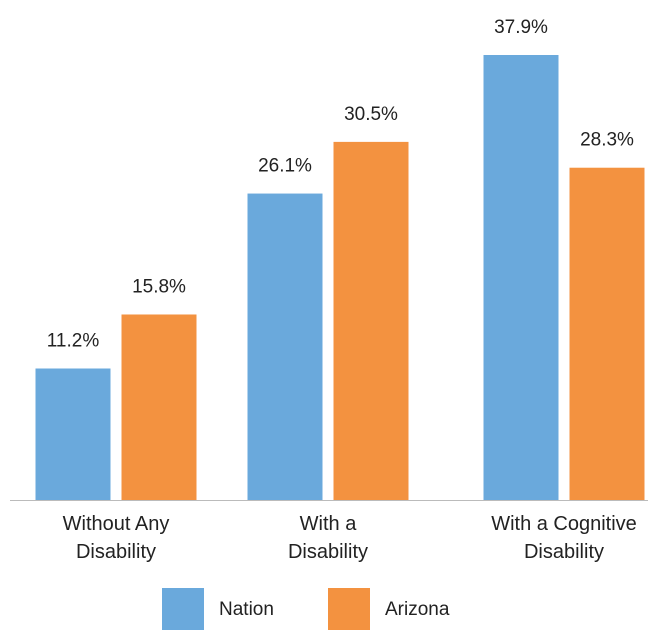  I want to click on data-label: 11.2%, so click(73, 341).